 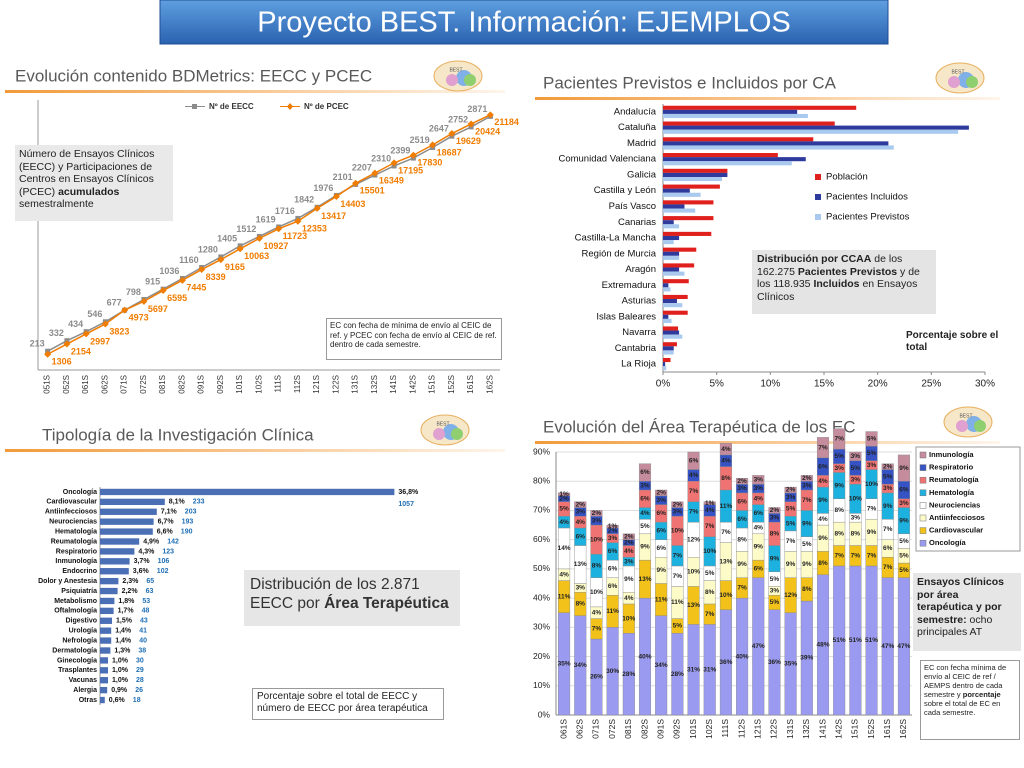 What do you see at coordinates (677, 729) in the screenshot?
I see `x-tick-label: 092S` at bounding box center [677, 729].